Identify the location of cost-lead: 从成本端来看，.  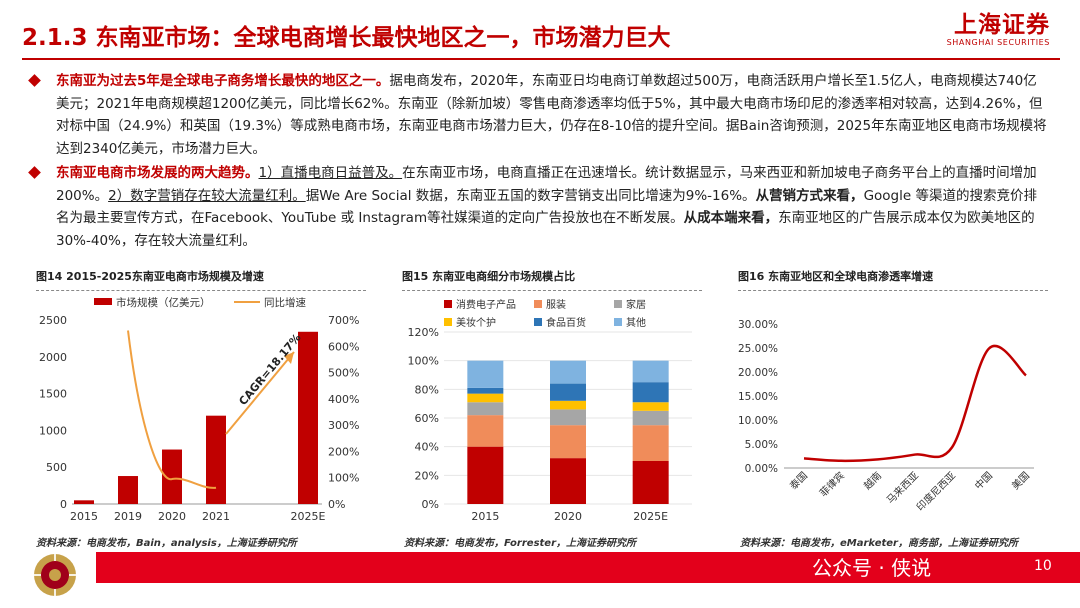
(731, 218).